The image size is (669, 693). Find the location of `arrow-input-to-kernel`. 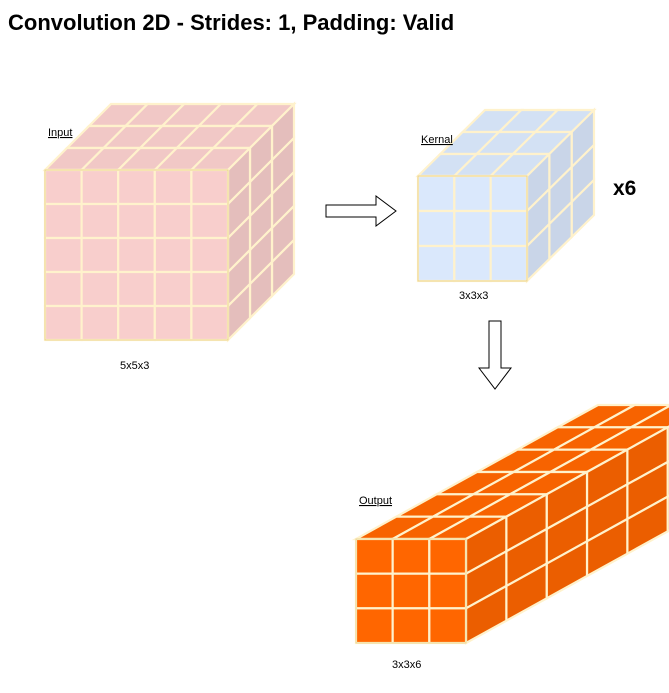

arrow-input-to-kernel is located at coordinates (361, 211).